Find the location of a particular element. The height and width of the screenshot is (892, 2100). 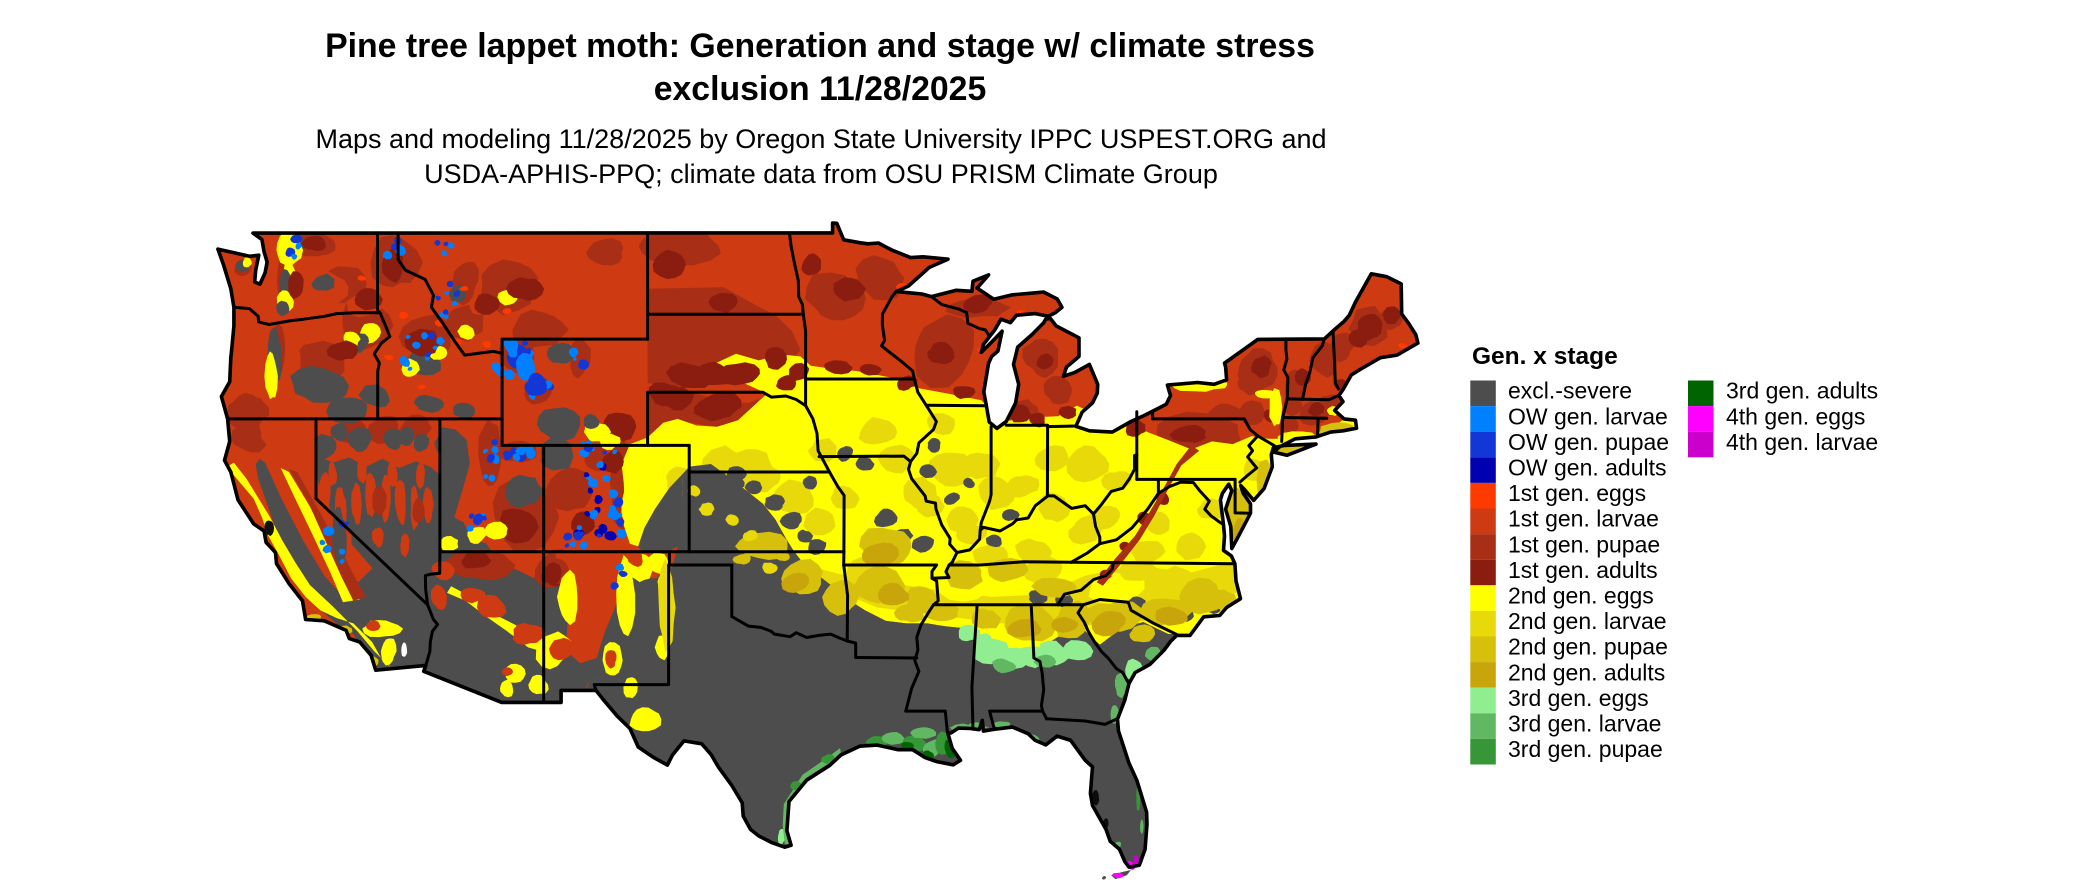

svg-text: exclusion 11/28/2025 is located at coordinates (820, 89).